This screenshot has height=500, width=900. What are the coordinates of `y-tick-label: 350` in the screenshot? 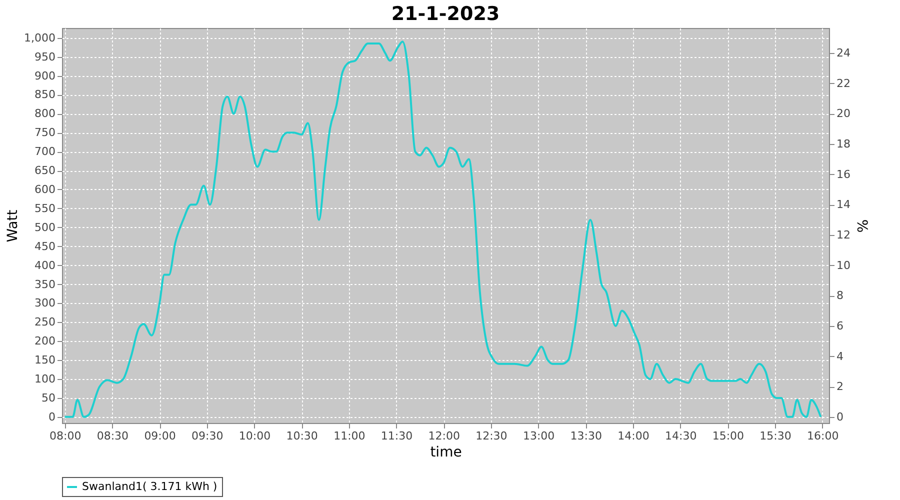 It's located at (45, 284).